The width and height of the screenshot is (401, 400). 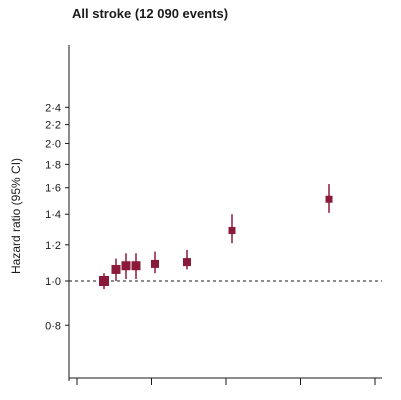 I want to click on y-tick-label: 1·8, so click(x=53, y=165).